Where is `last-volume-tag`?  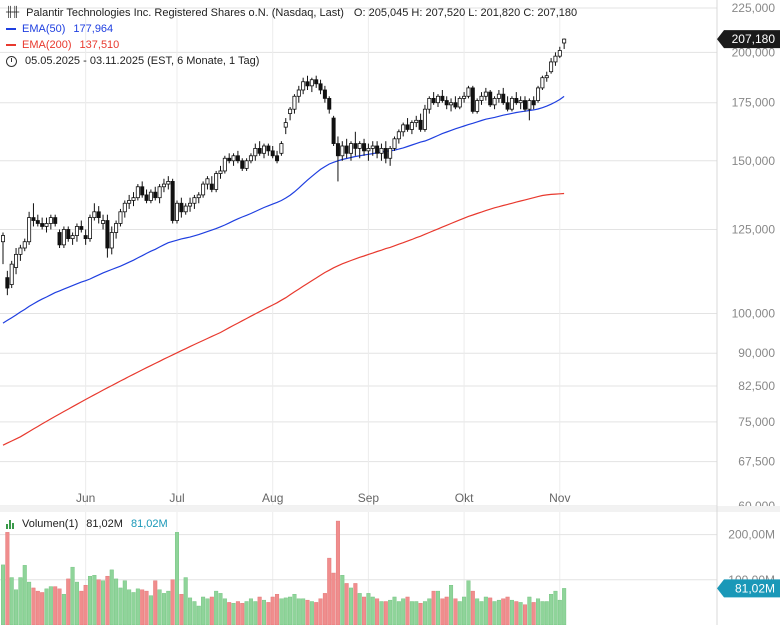
last-volume-tag is located at coordinates (748, 588).